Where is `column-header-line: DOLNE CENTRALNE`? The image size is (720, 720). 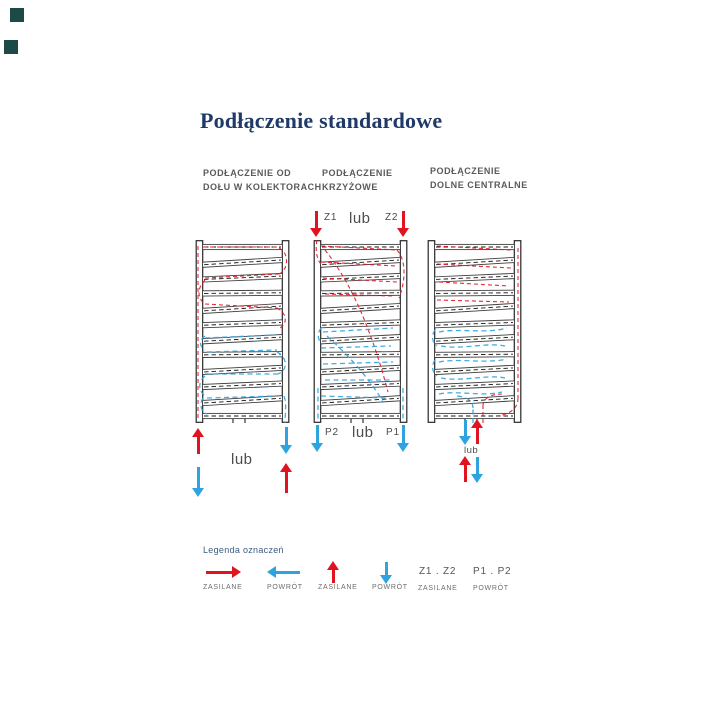 column-header-line: DOLNE CENTRALNE is located at coordinates (479, 184).